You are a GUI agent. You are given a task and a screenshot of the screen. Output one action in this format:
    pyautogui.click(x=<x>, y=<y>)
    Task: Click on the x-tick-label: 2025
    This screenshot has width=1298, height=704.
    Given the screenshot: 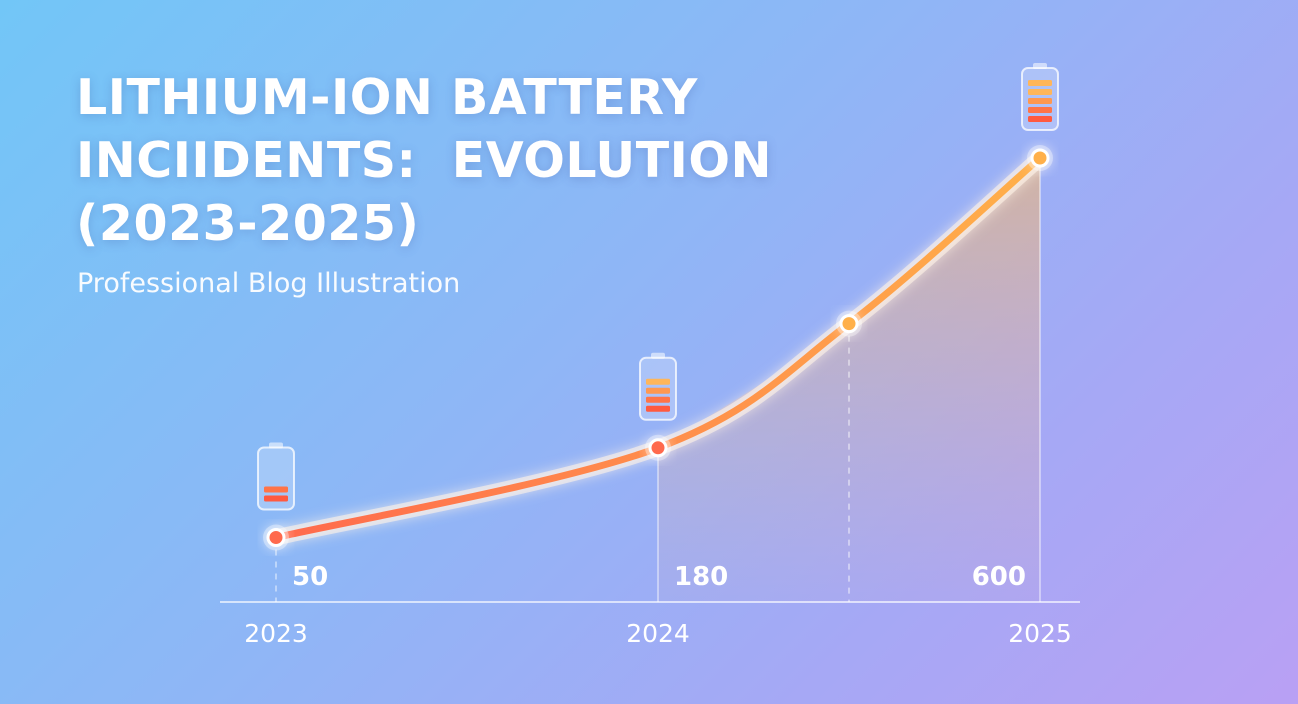 What is the action you would take?
    pyautogui.click(x=1040, y=633)
    